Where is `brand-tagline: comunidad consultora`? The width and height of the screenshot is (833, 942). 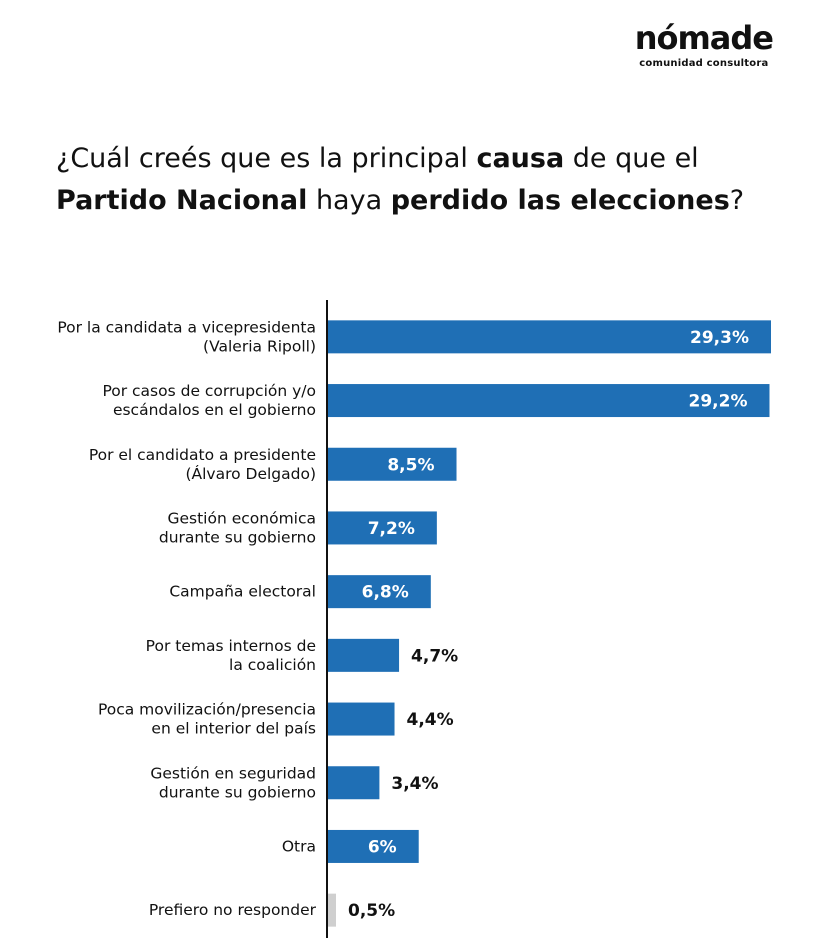
brand-tagline: comunidad consultora is located at coordinates (704, 63).